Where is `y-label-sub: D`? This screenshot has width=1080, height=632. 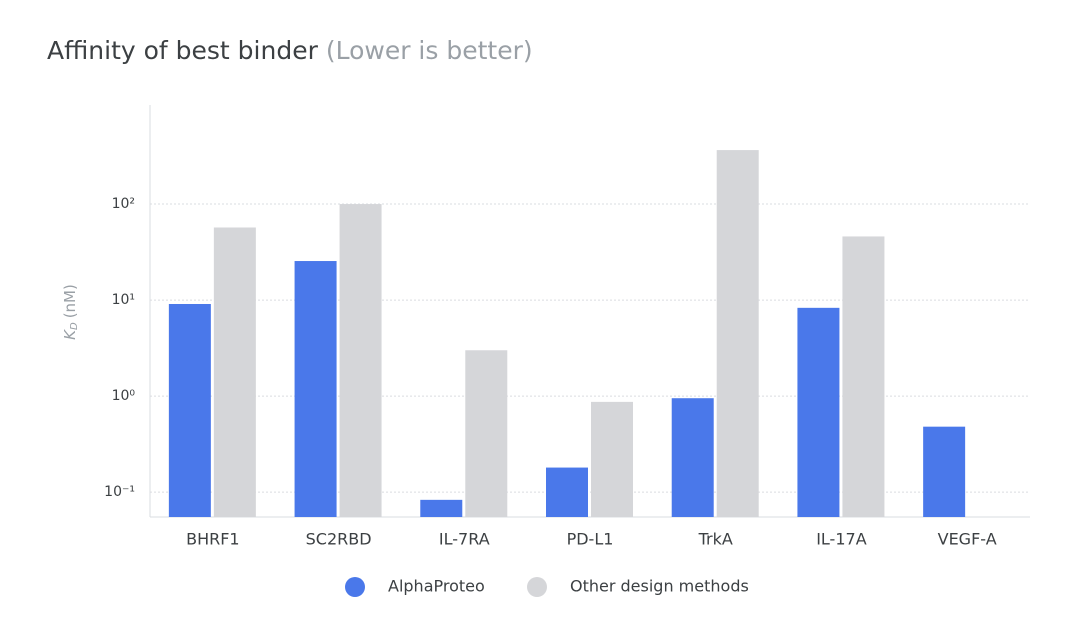 y-label-sub: D is located at coordinates (74, 326).